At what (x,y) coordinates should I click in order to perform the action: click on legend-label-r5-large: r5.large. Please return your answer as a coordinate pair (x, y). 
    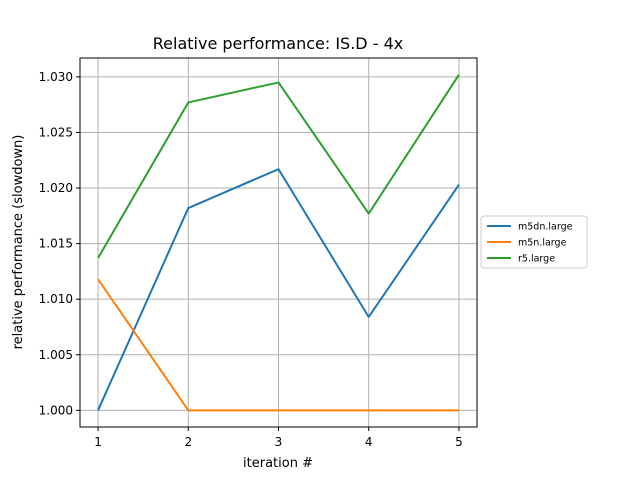
    Looking at the image, I should click on (536, 259).